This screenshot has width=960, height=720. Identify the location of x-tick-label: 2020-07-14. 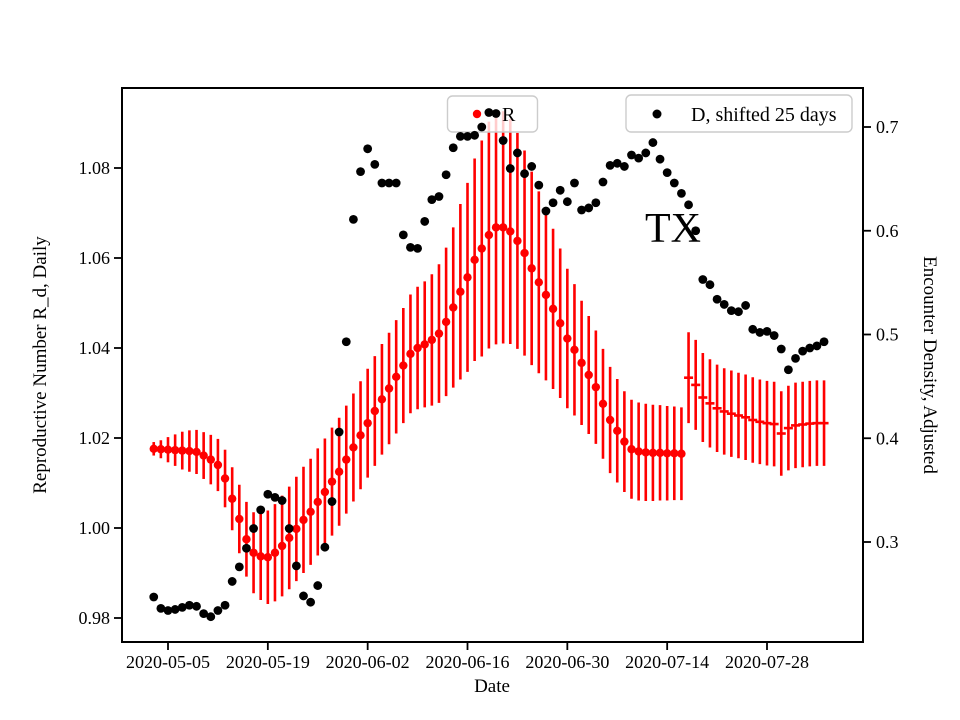
(667, 662).